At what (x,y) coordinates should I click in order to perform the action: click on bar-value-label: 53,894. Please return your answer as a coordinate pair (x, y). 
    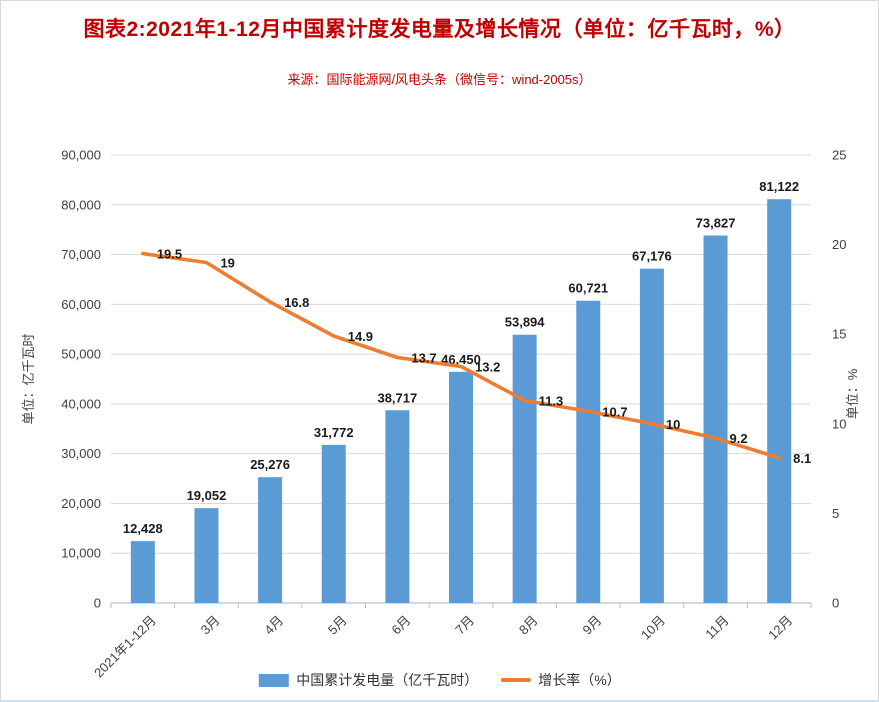
    Looking at the image, I should click on (525, 322).